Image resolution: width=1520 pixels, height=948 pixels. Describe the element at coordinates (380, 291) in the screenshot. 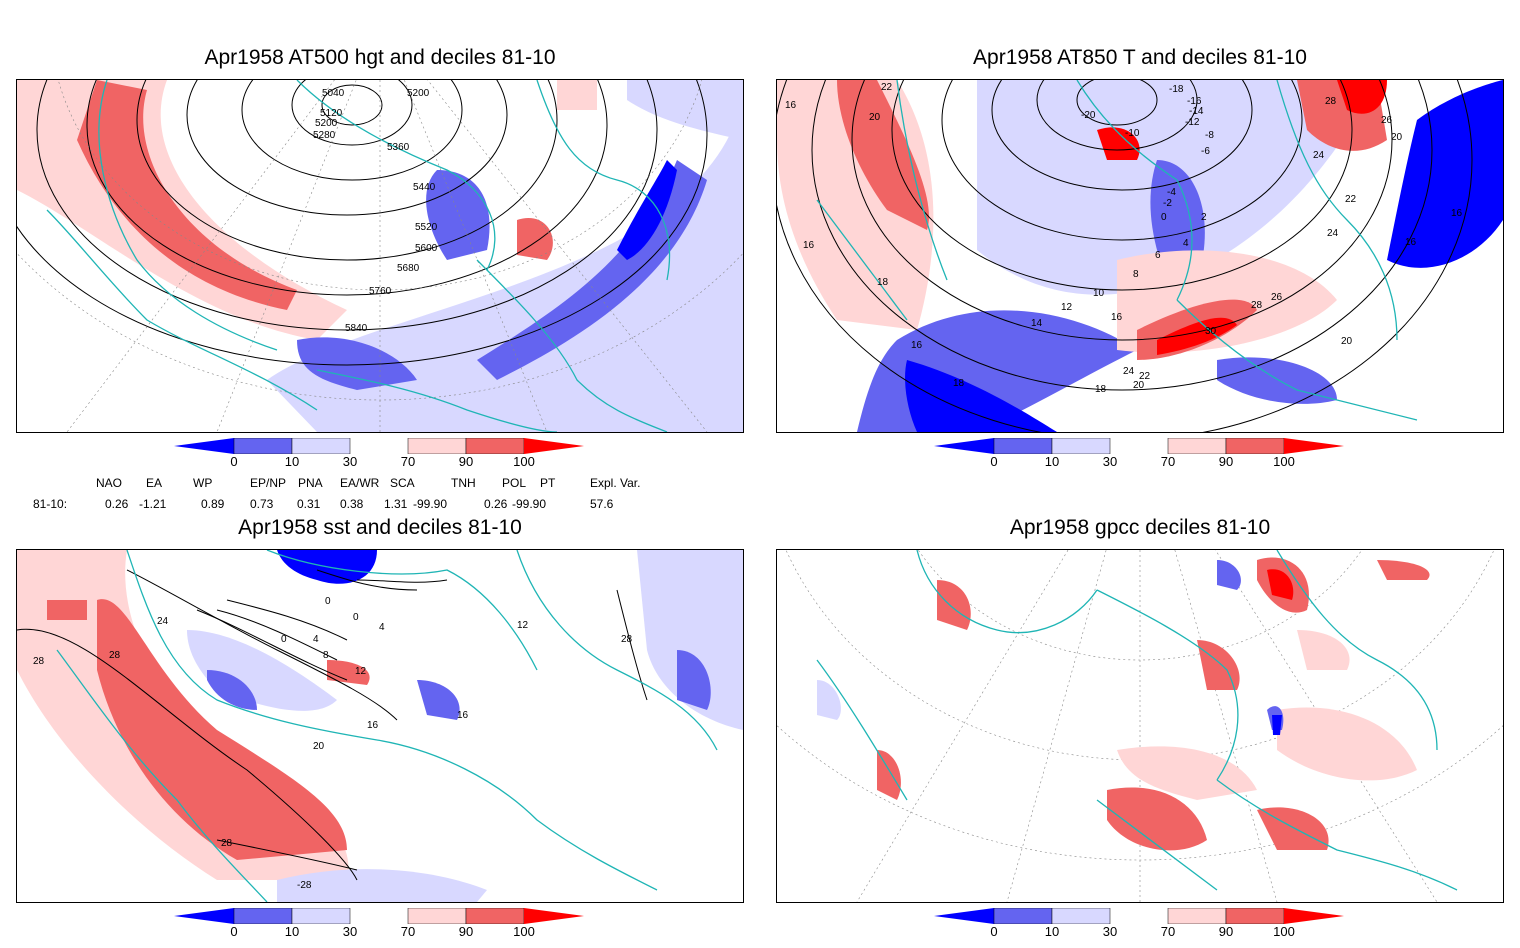

I see `contour-label: 5760` at that location.